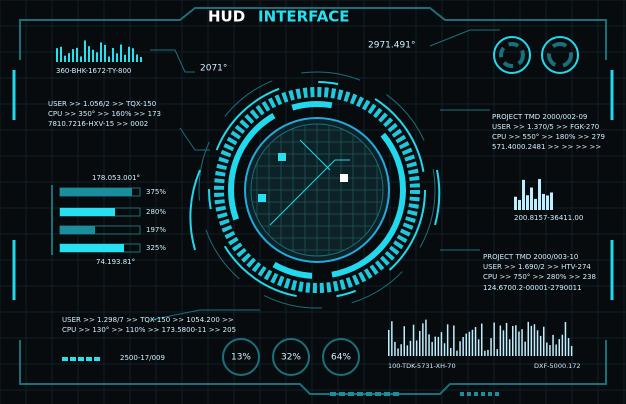 This screenshot has height=404, width=626. I want to click on gauge-label: 13%, so click(241, 358).